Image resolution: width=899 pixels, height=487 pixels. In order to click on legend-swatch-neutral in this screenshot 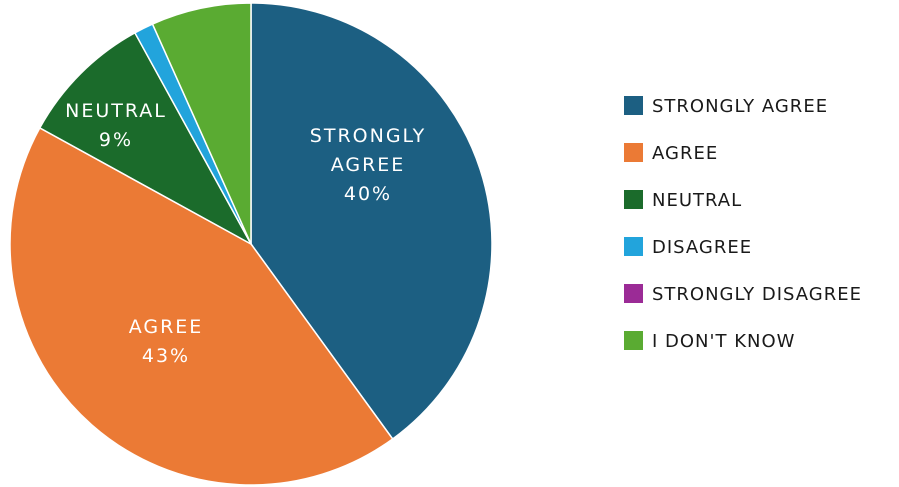, I will do `click(633, 199)`.